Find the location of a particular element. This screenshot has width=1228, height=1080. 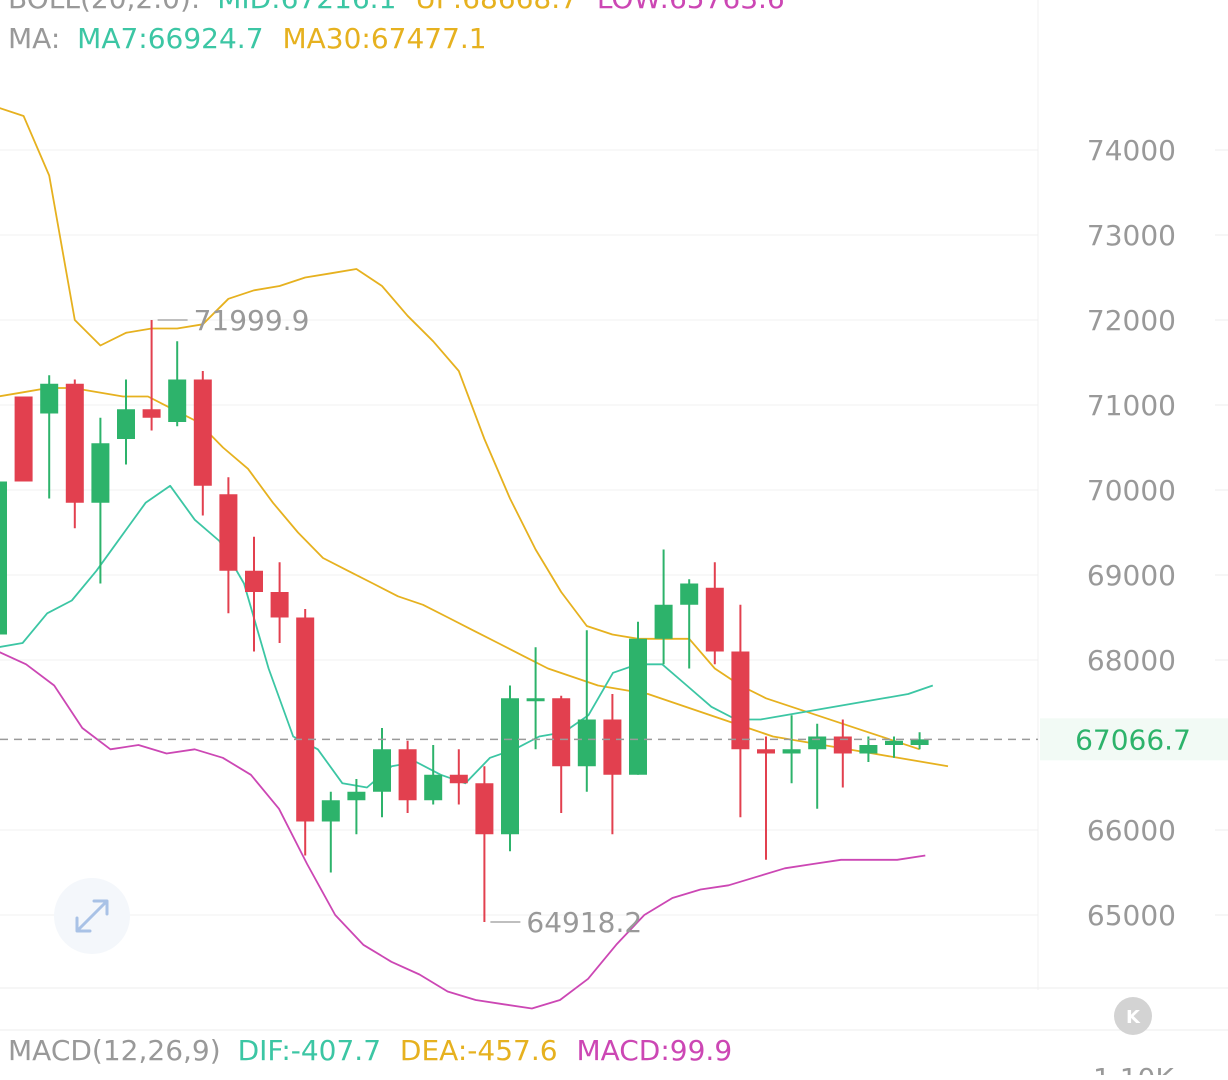

price-tick-label: 72000 is located at coordinates (1131, 320).